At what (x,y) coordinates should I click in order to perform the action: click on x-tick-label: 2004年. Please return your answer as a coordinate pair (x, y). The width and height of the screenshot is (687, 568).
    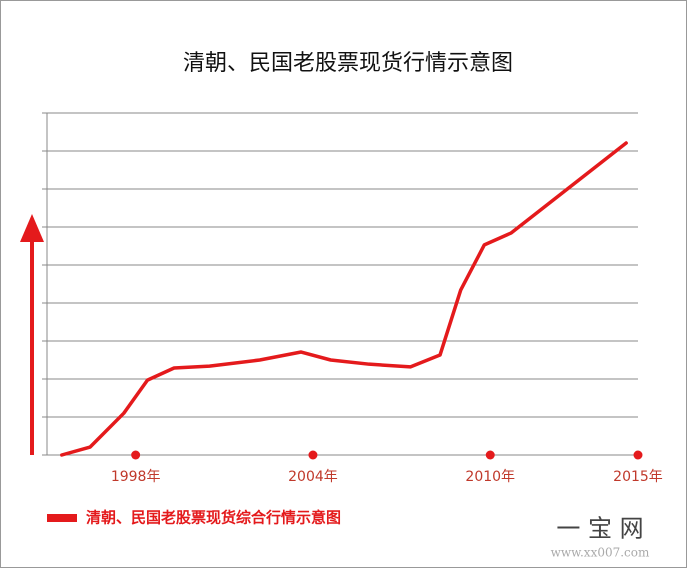
    Looking at the image, I should click on (313, 477).